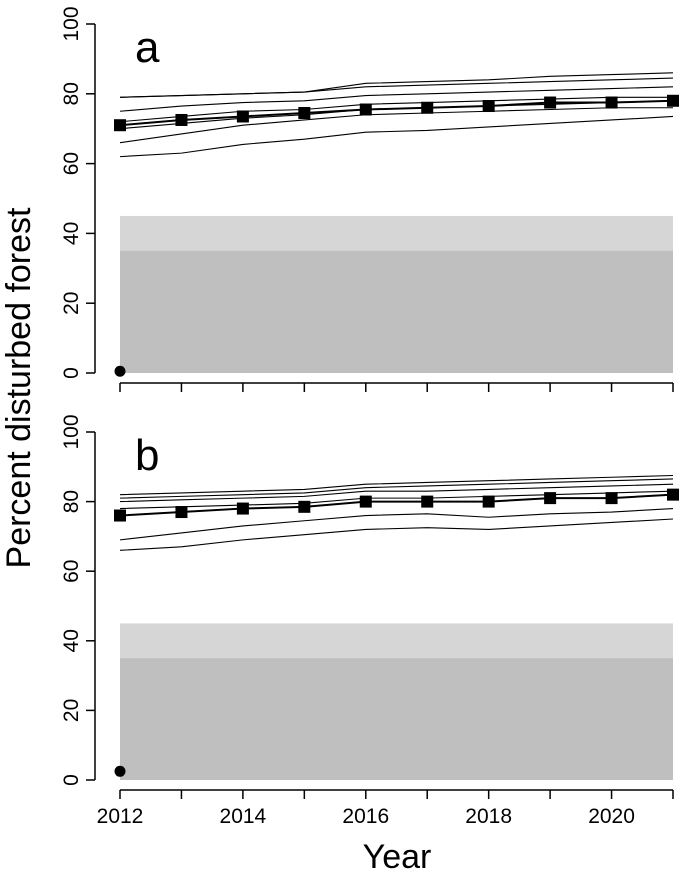  I want to click on panel-label: b, so click(147, 455).